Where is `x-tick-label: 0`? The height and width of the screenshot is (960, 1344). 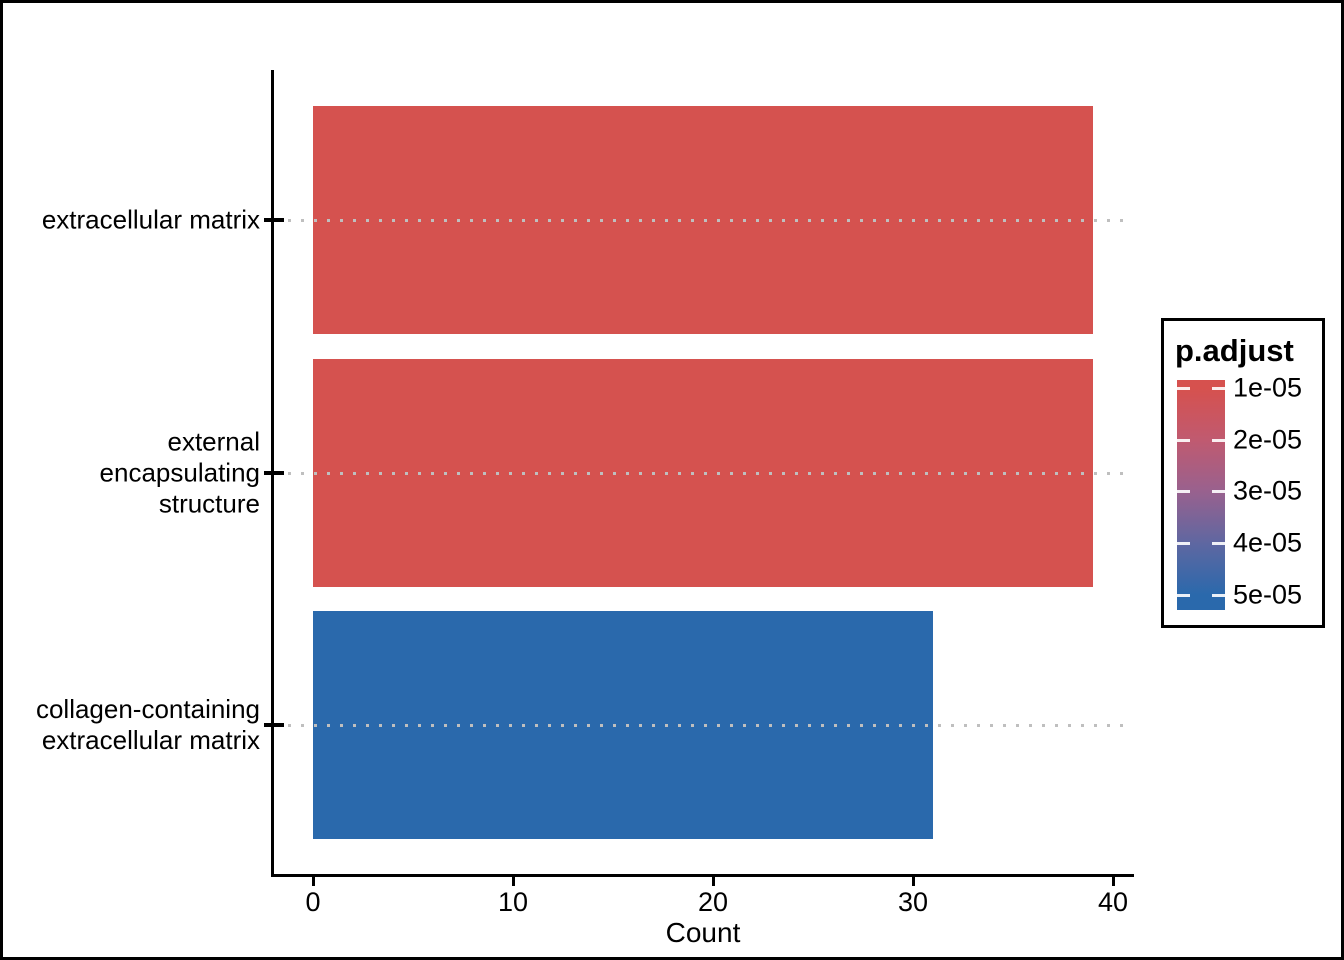
x-tick-label: 0 is located at coordinates (313, 902).